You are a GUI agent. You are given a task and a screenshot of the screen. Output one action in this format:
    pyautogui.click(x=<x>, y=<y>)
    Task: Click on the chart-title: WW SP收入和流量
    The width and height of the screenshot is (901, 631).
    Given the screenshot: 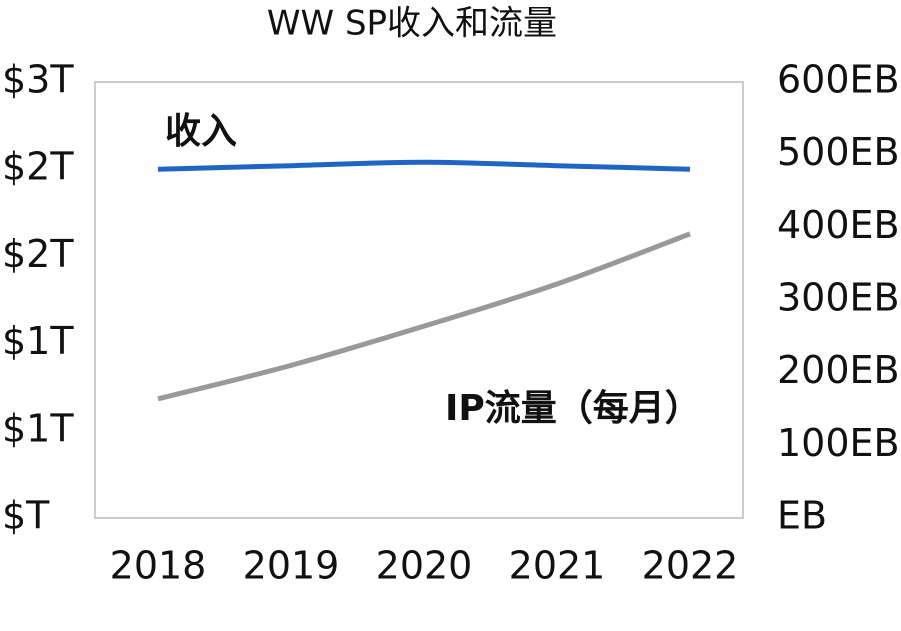 What is the action you would take?
    pyautogui.click(x=412, y=24)
    